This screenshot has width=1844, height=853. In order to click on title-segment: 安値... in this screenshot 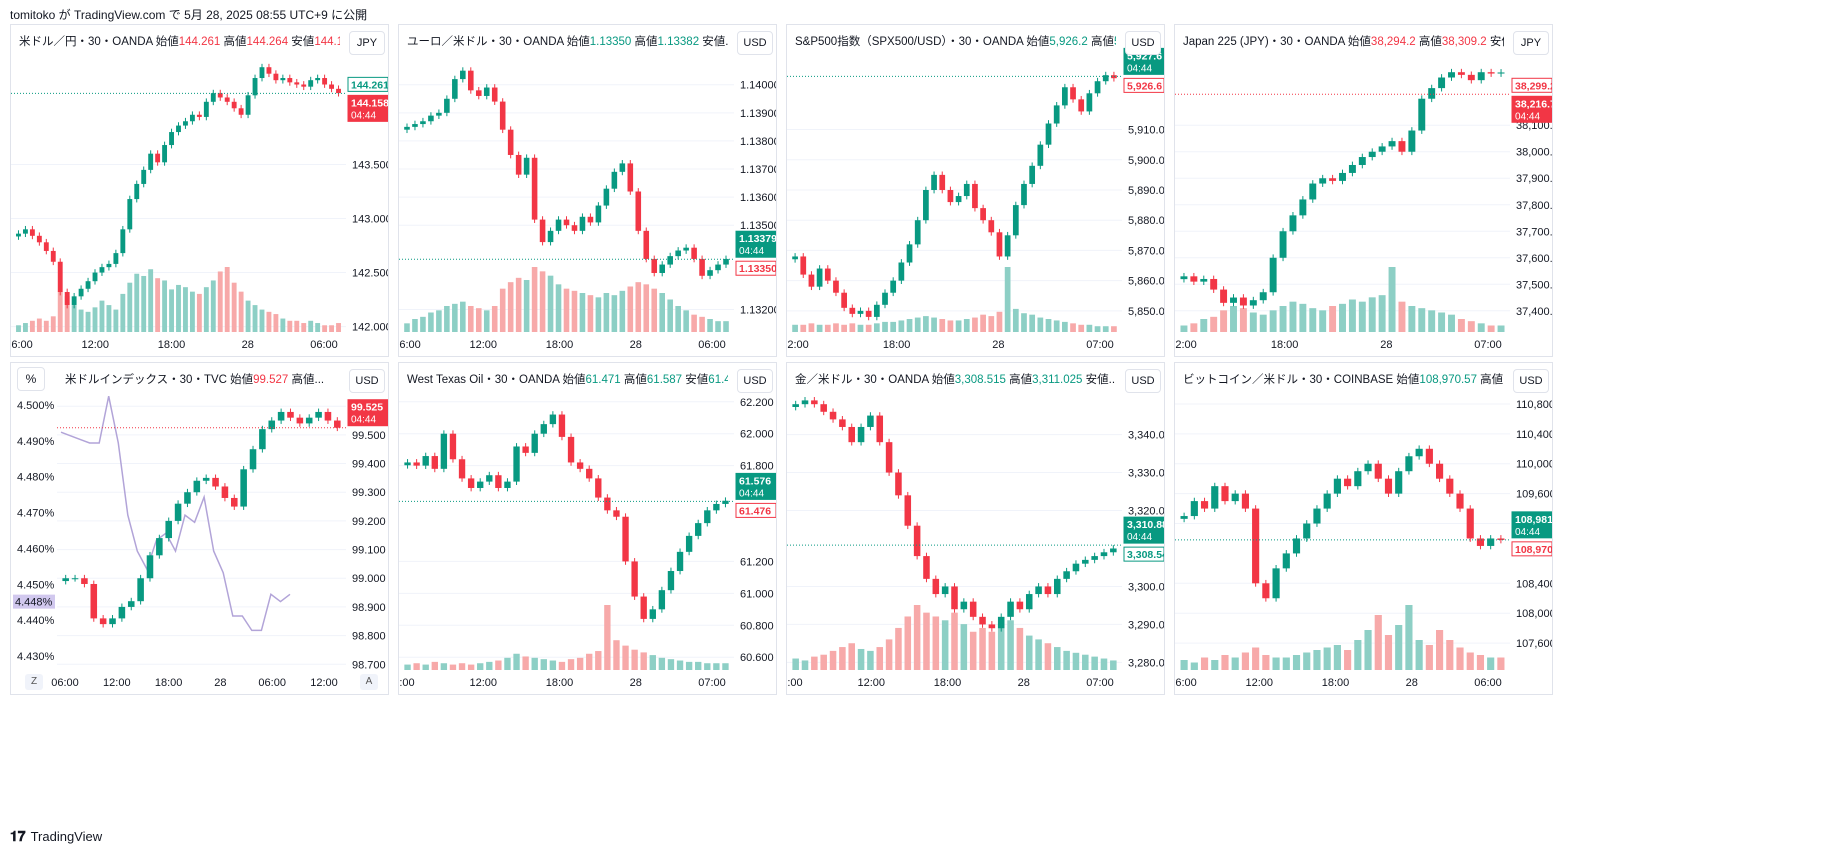, I will do `click(1496, 42)`.